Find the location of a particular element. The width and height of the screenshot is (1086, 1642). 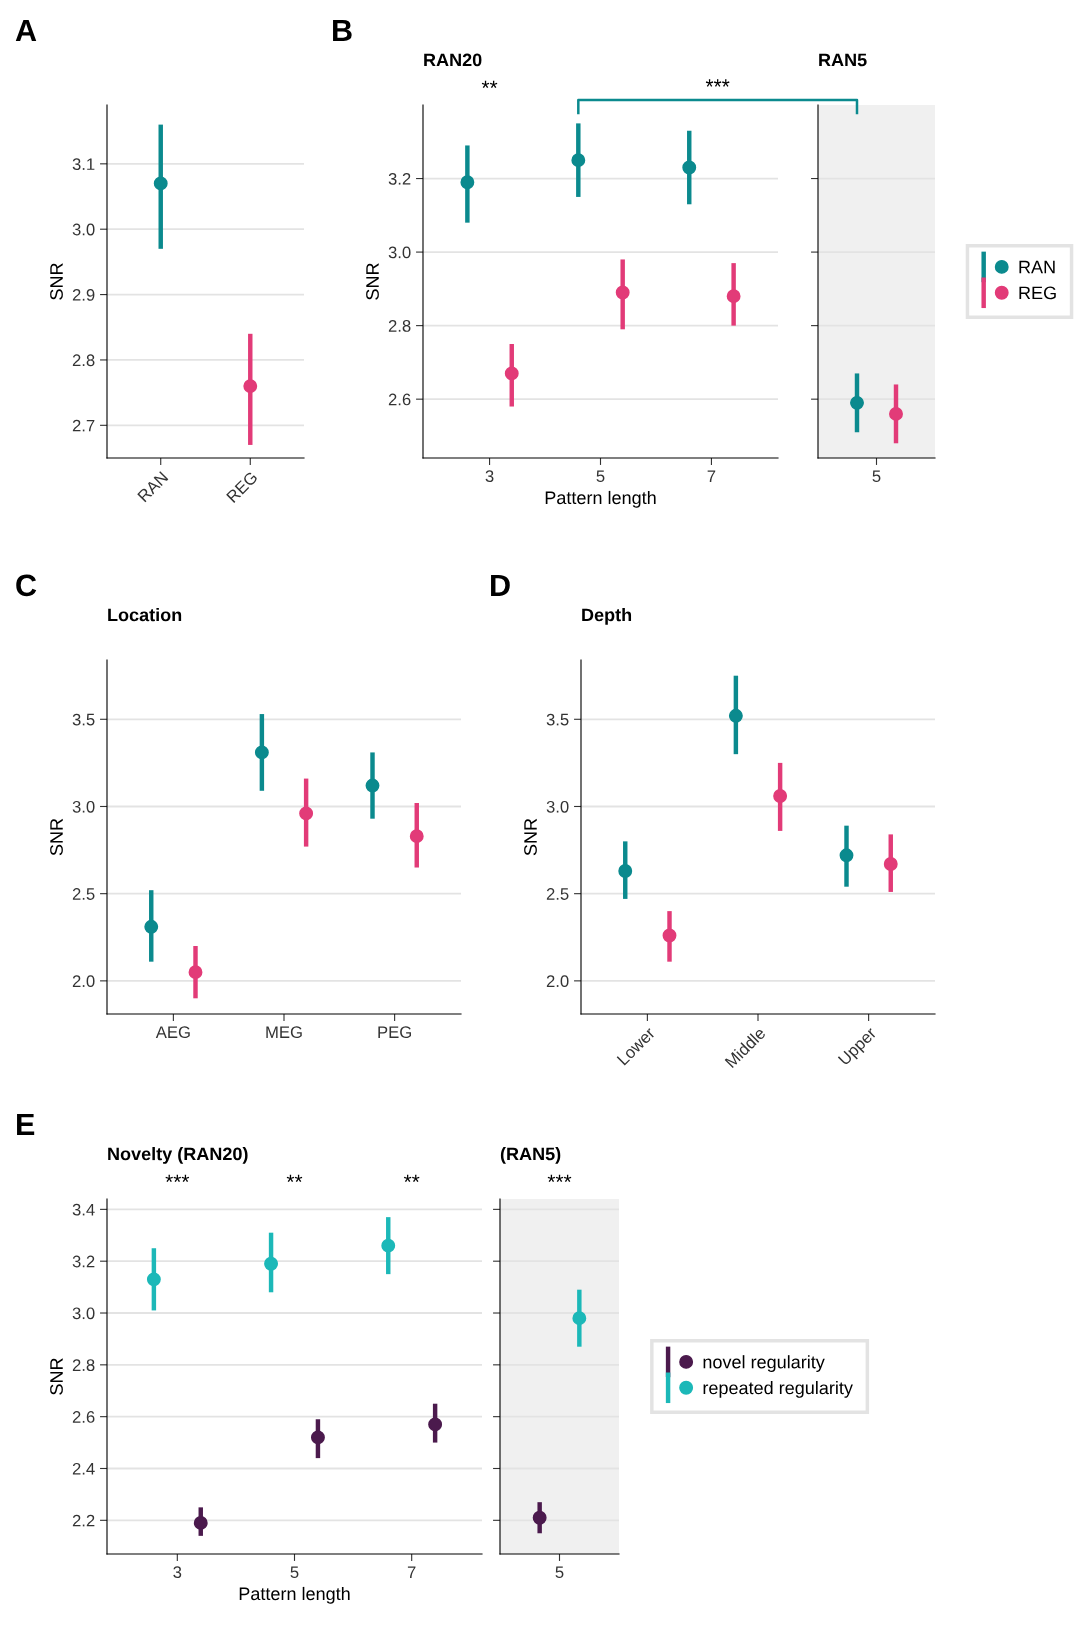

chart-title: Location is located at coordinates (145, 615).